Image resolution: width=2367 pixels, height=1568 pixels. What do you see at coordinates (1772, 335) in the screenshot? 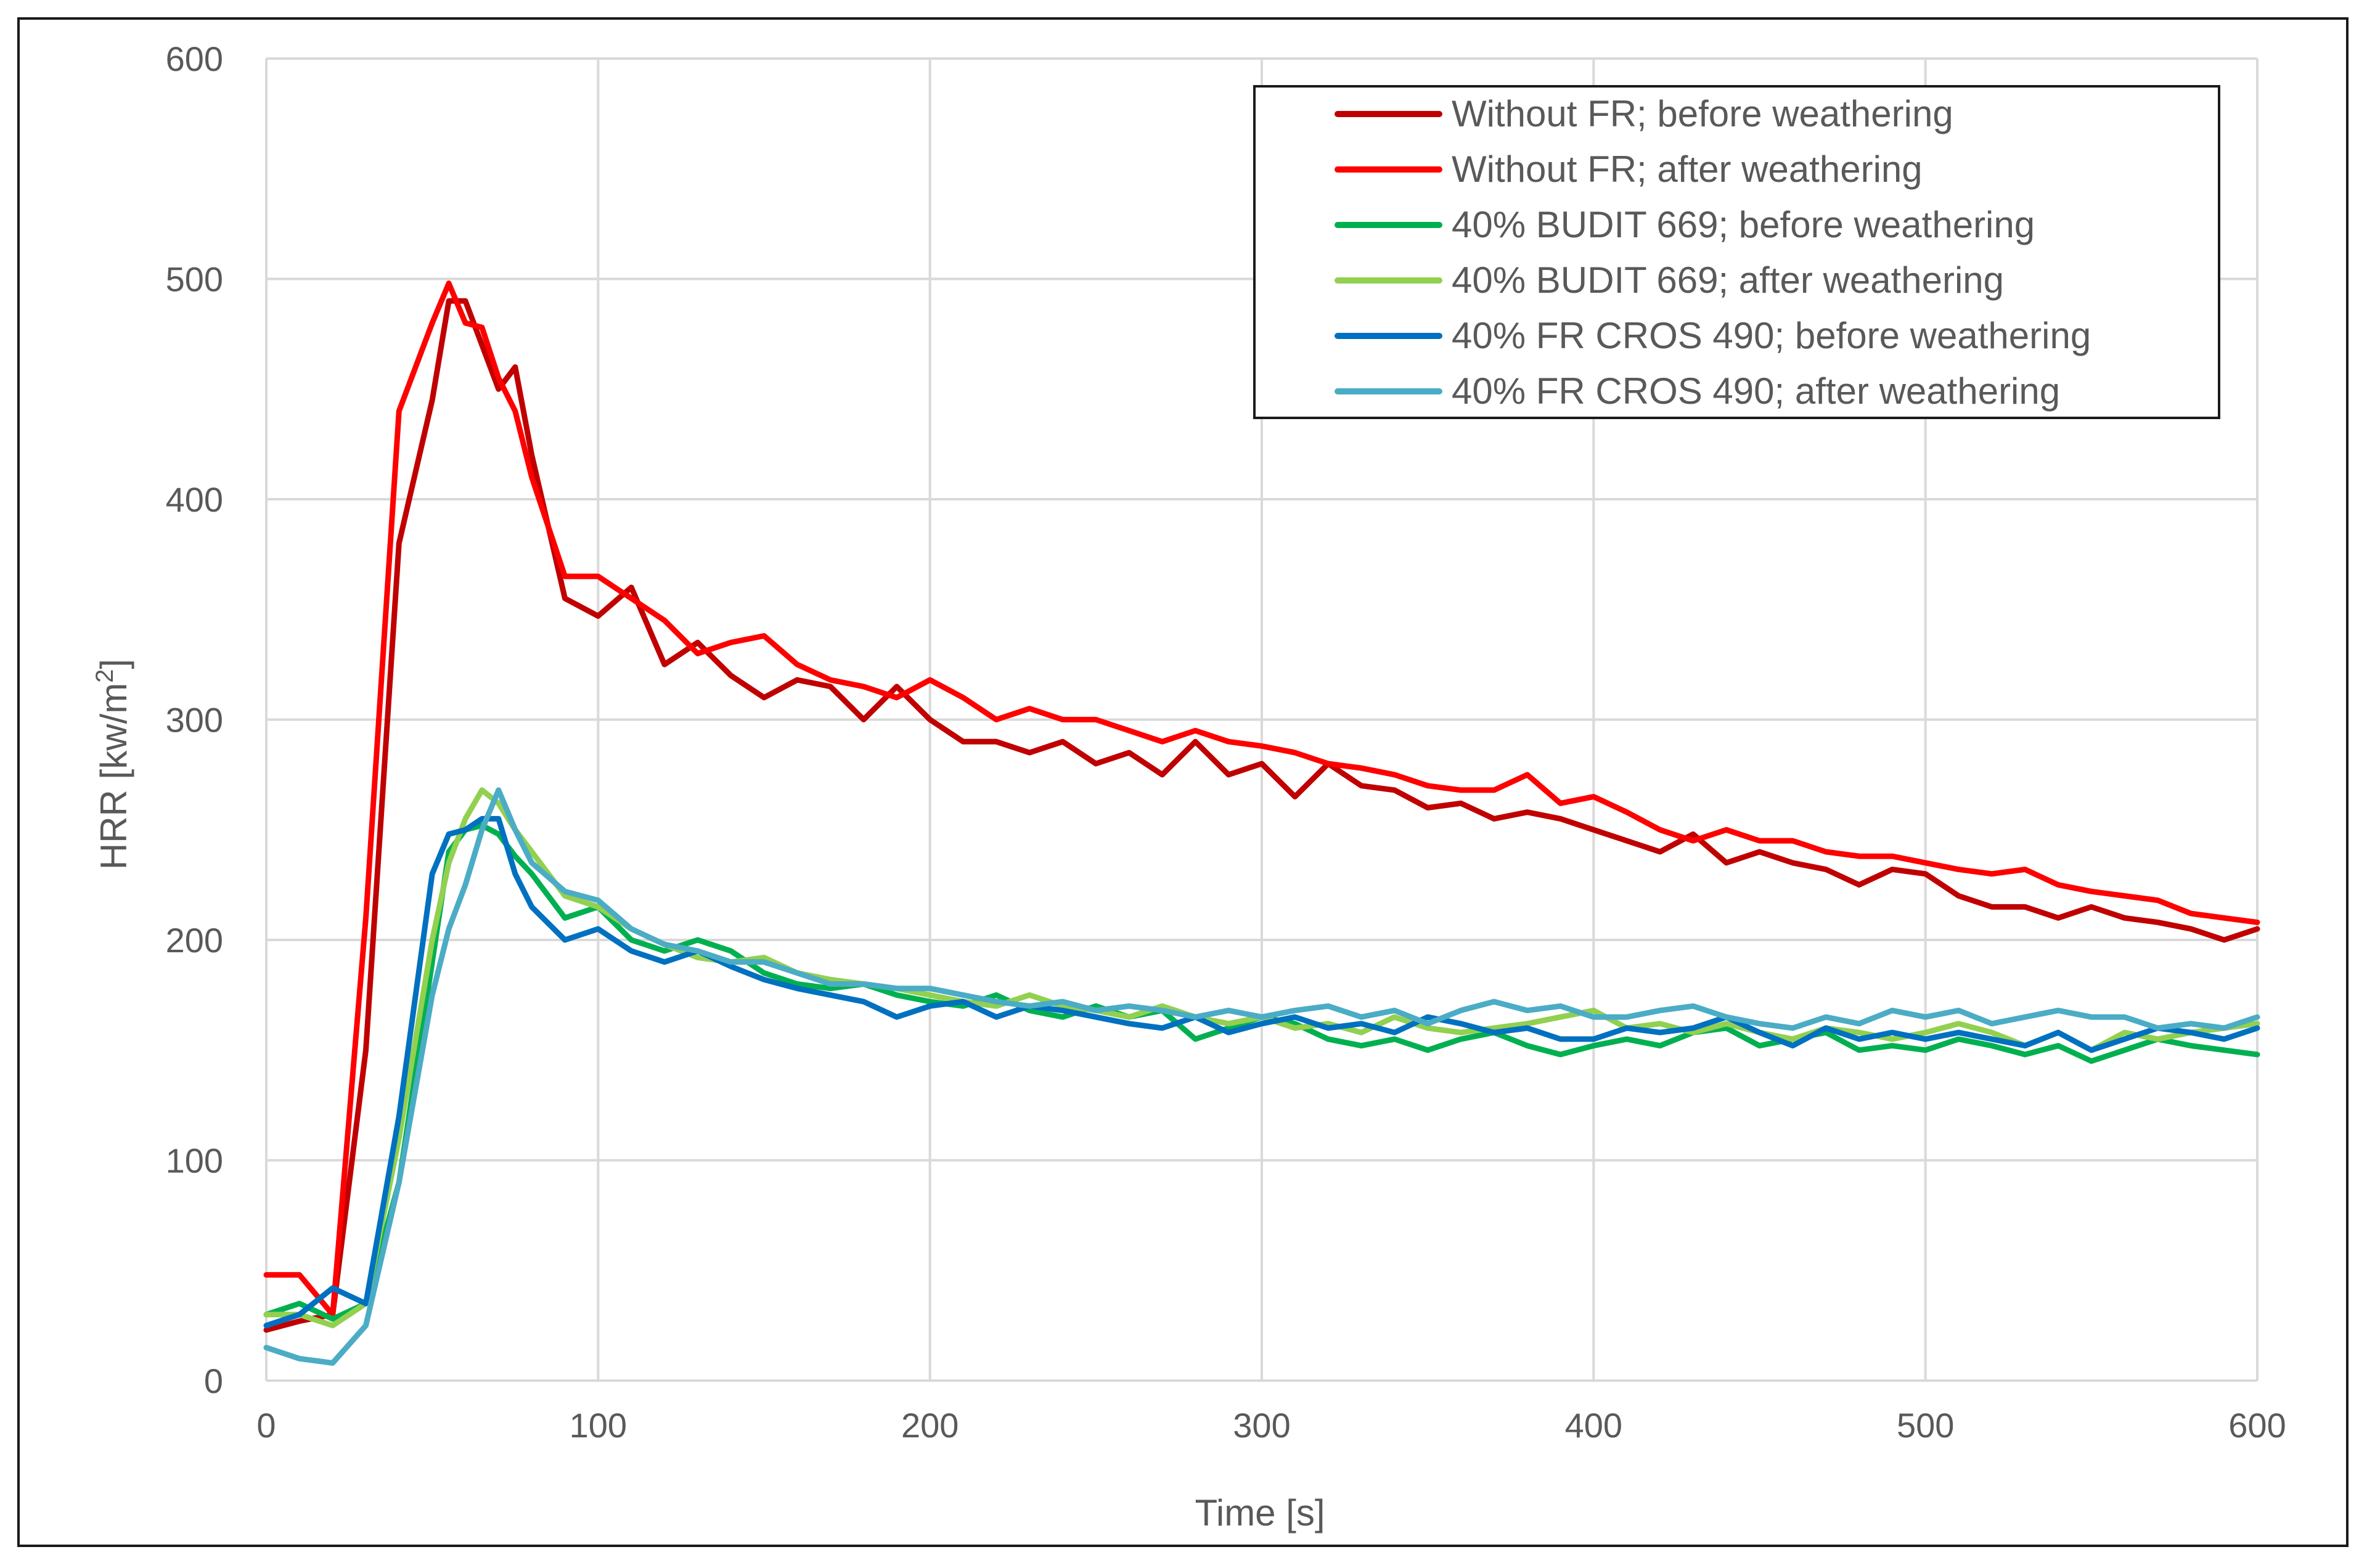
I see `legend-label-5: 40% FR CROS 490; before weathering` at bounding box center [1772, 335].